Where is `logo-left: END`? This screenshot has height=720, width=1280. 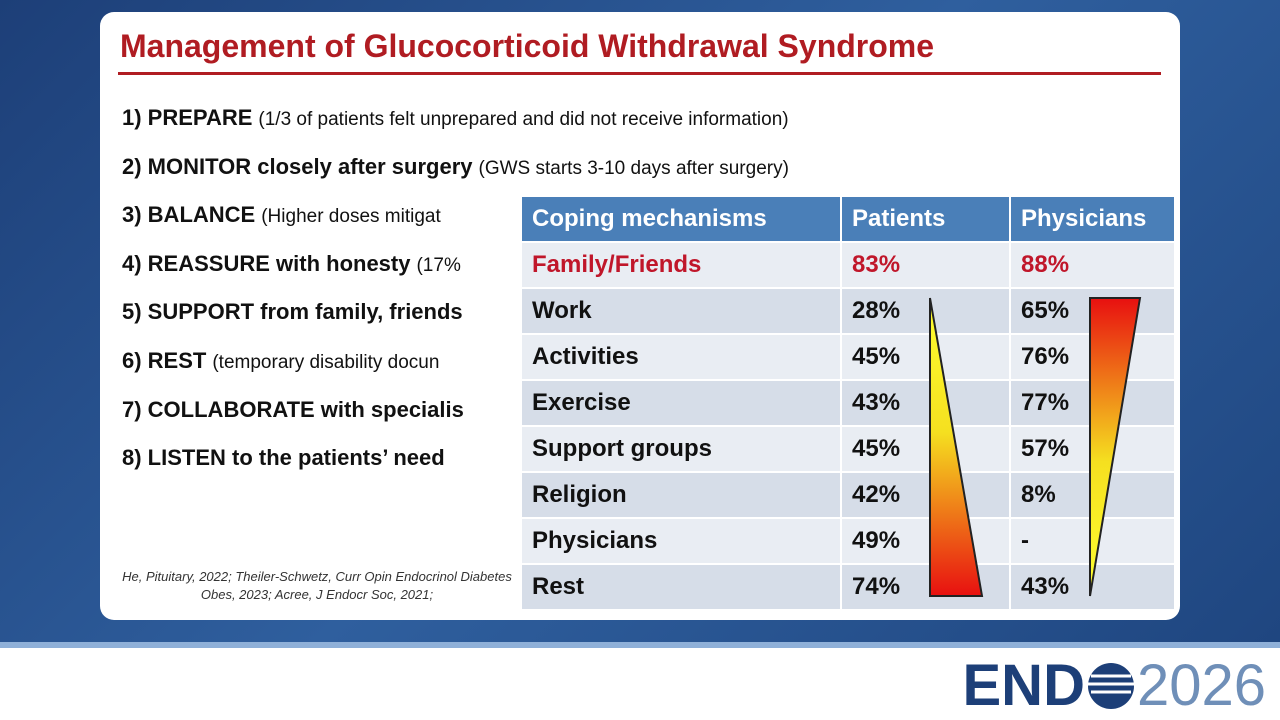
logo-left: END is located at coordinates (1023, 685).